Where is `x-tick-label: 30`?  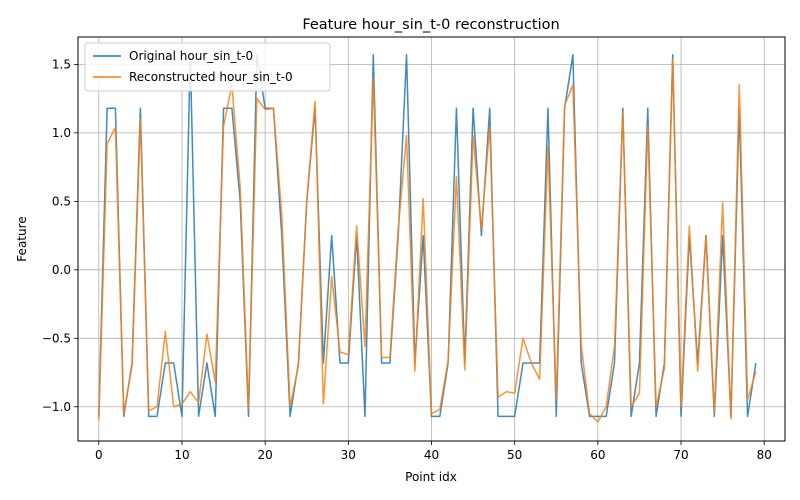 x-tick-label: 30 is located at coordinates (348, 455).